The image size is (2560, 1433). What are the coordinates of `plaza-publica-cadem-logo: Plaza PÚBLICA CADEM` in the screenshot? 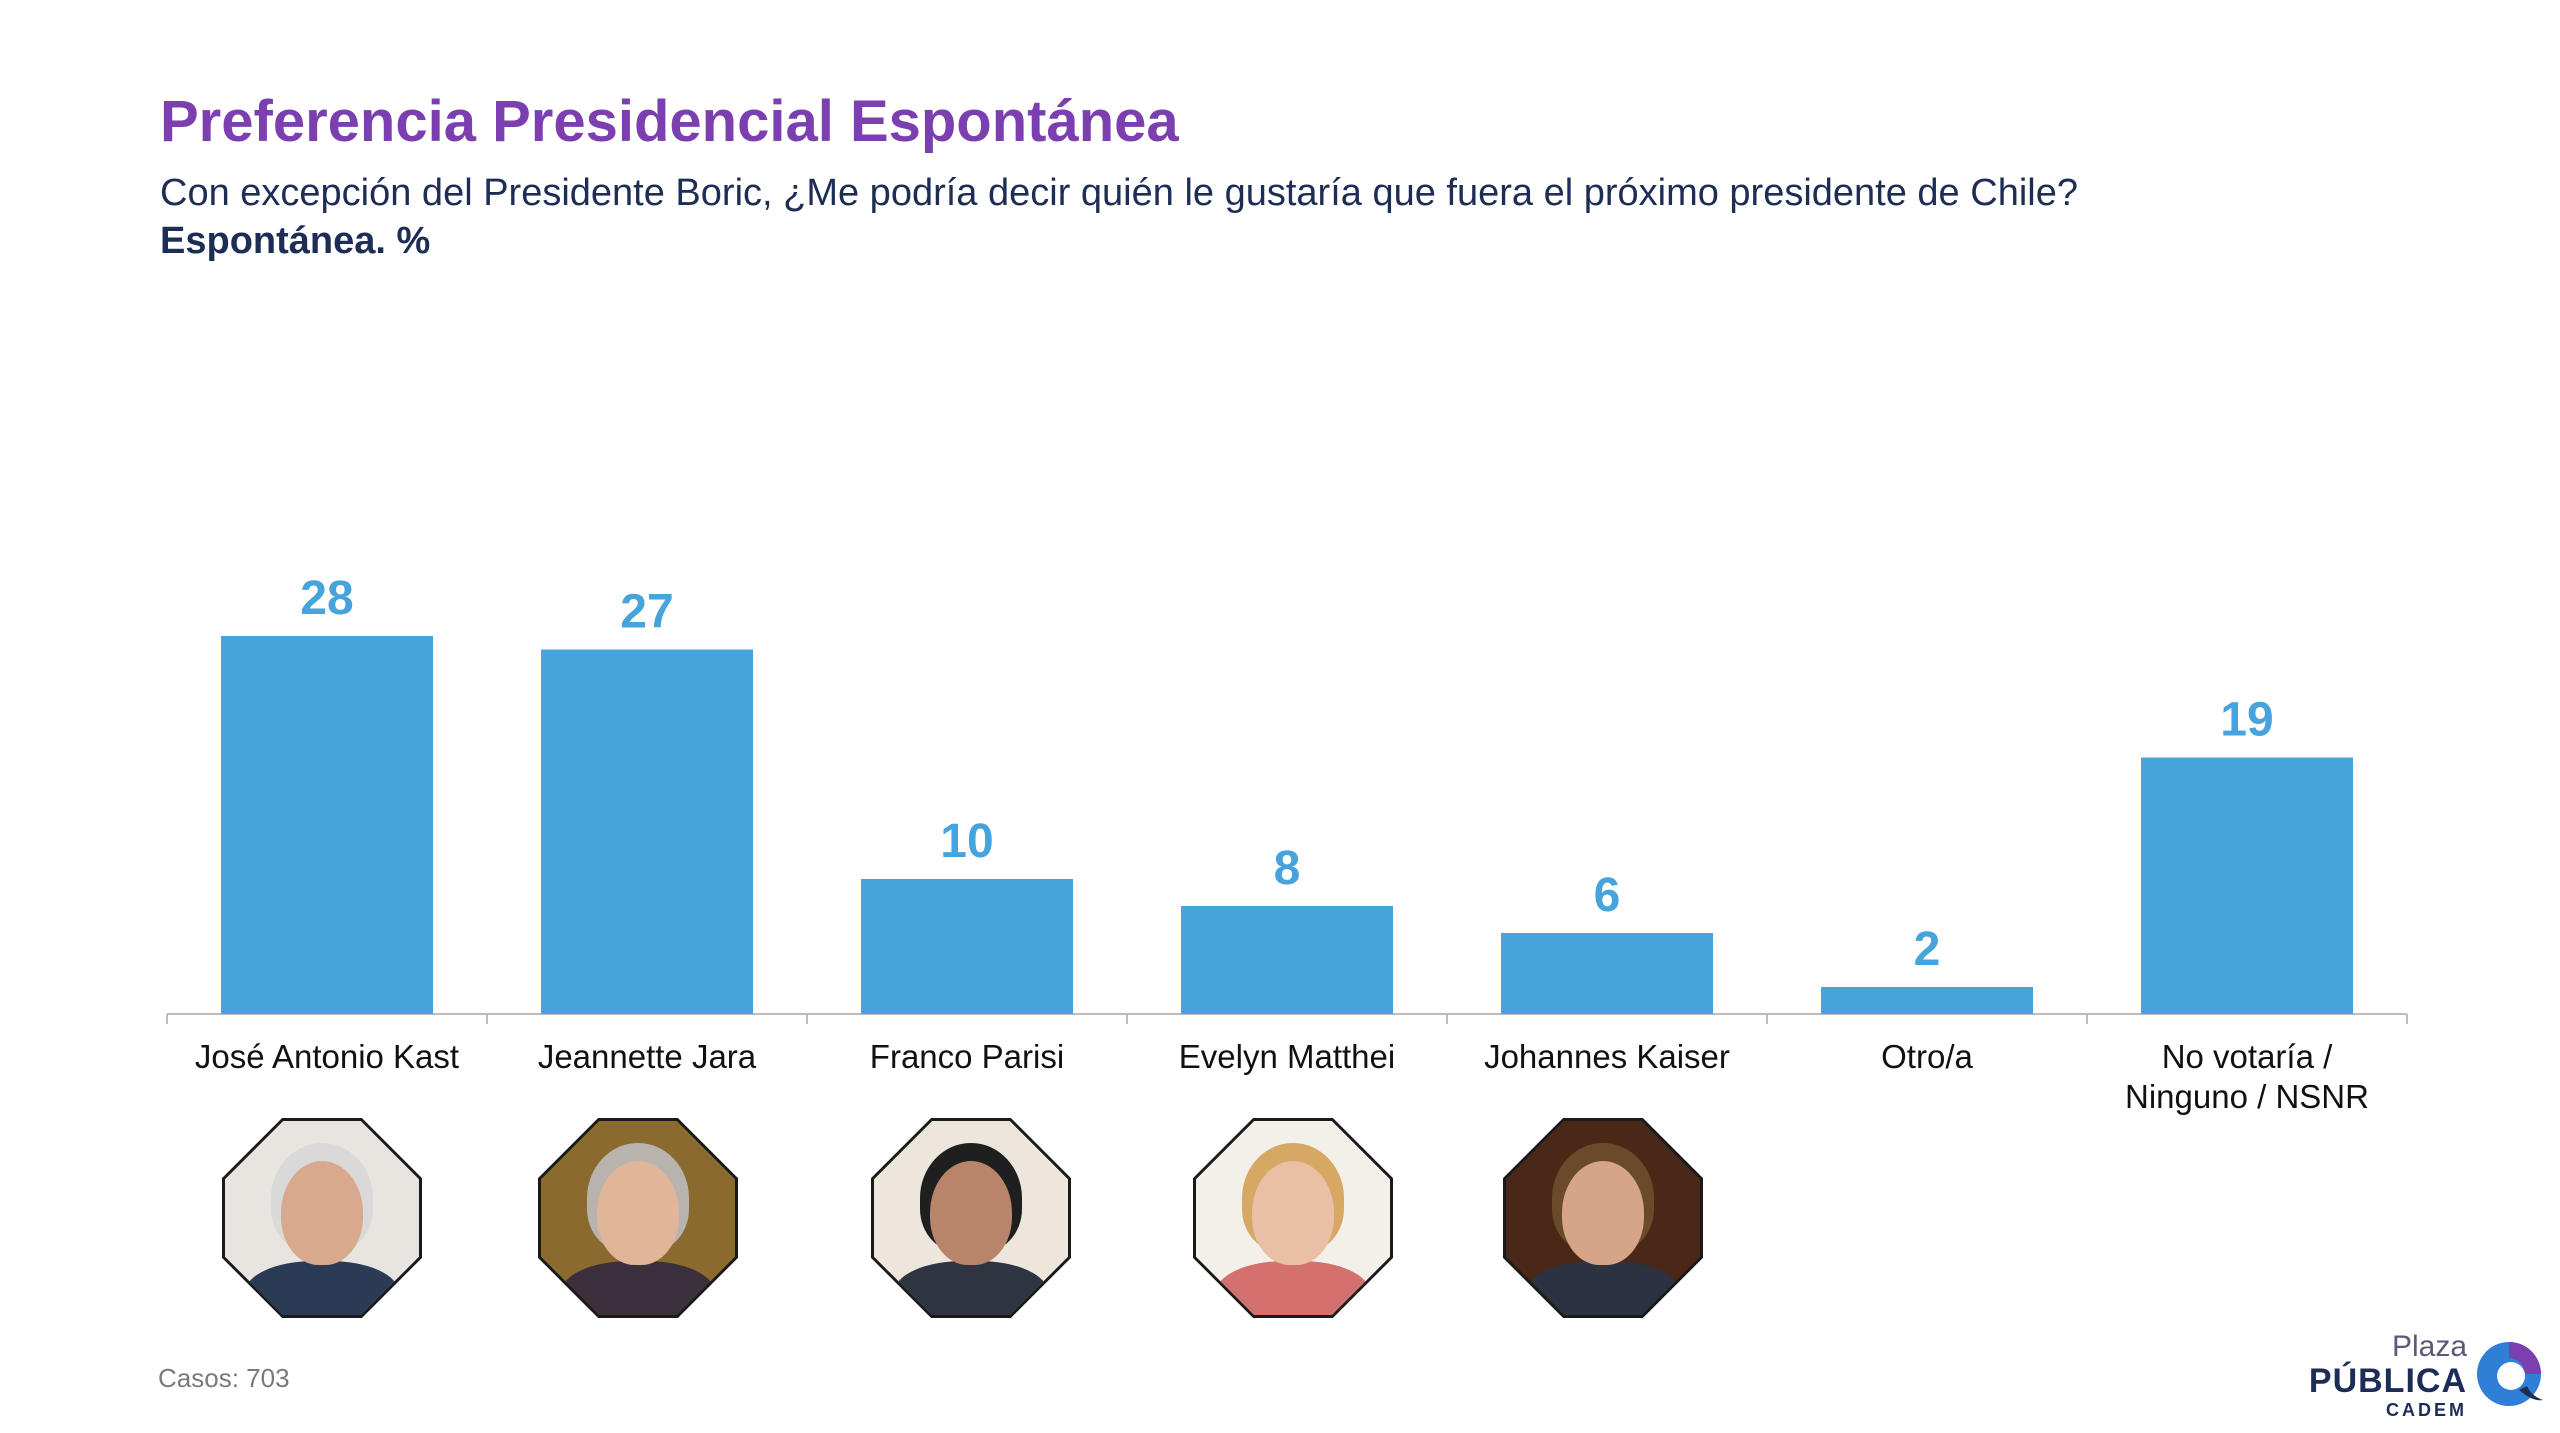 It's located at (2425, 1377).